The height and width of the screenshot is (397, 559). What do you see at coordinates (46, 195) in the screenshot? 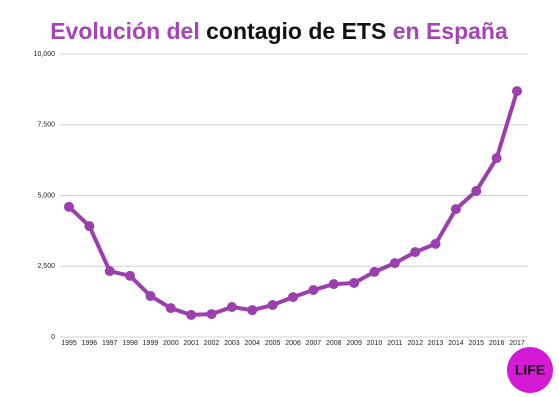
I see `y-tick-label: 5,000` at bounding box center [46, 195].